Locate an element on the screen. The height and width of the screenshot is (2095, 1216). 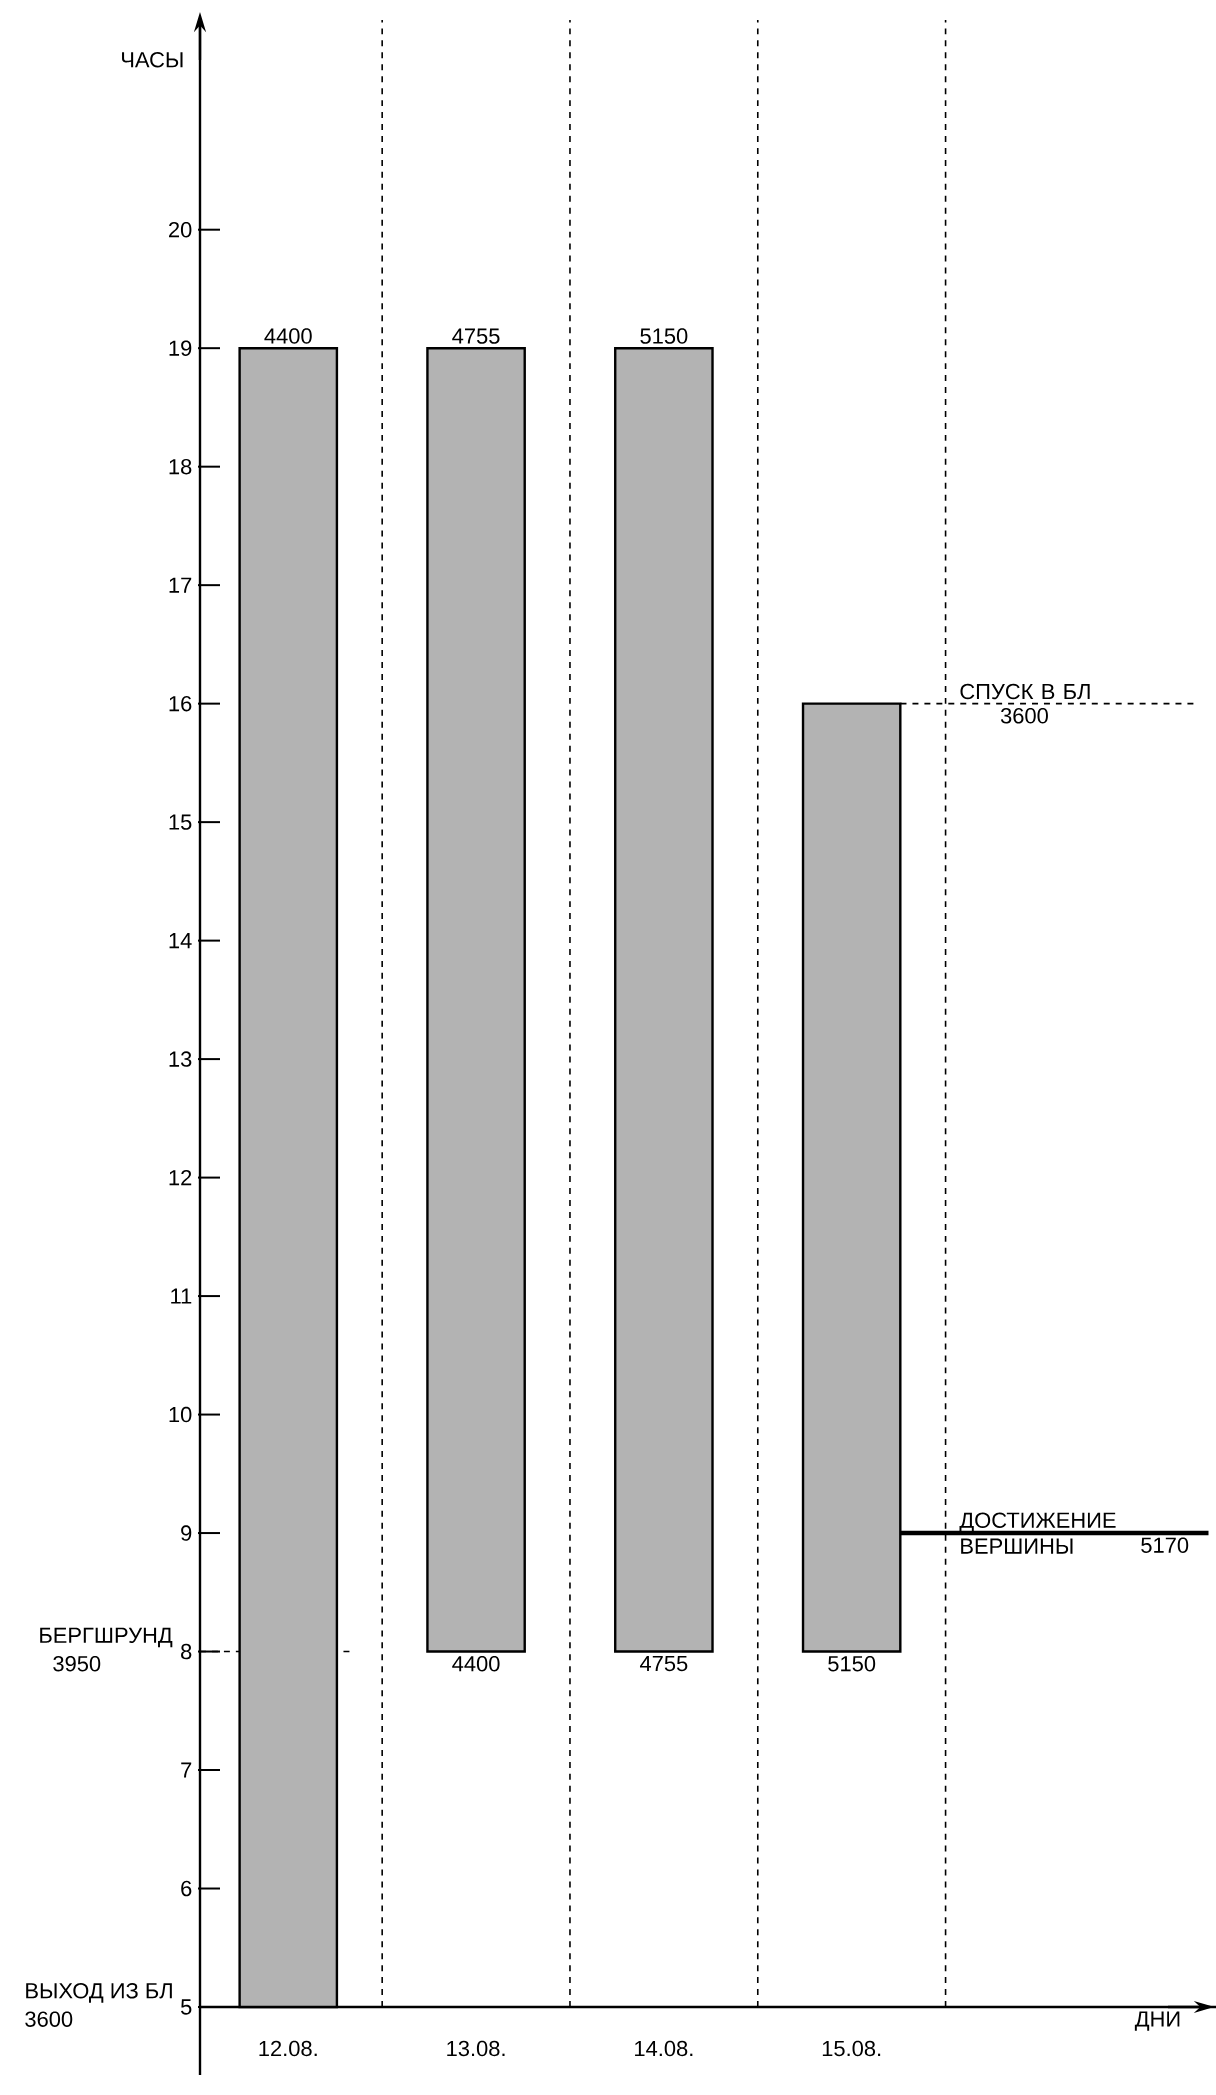
text: ДНИ is located at coordinates (1157, 2021).